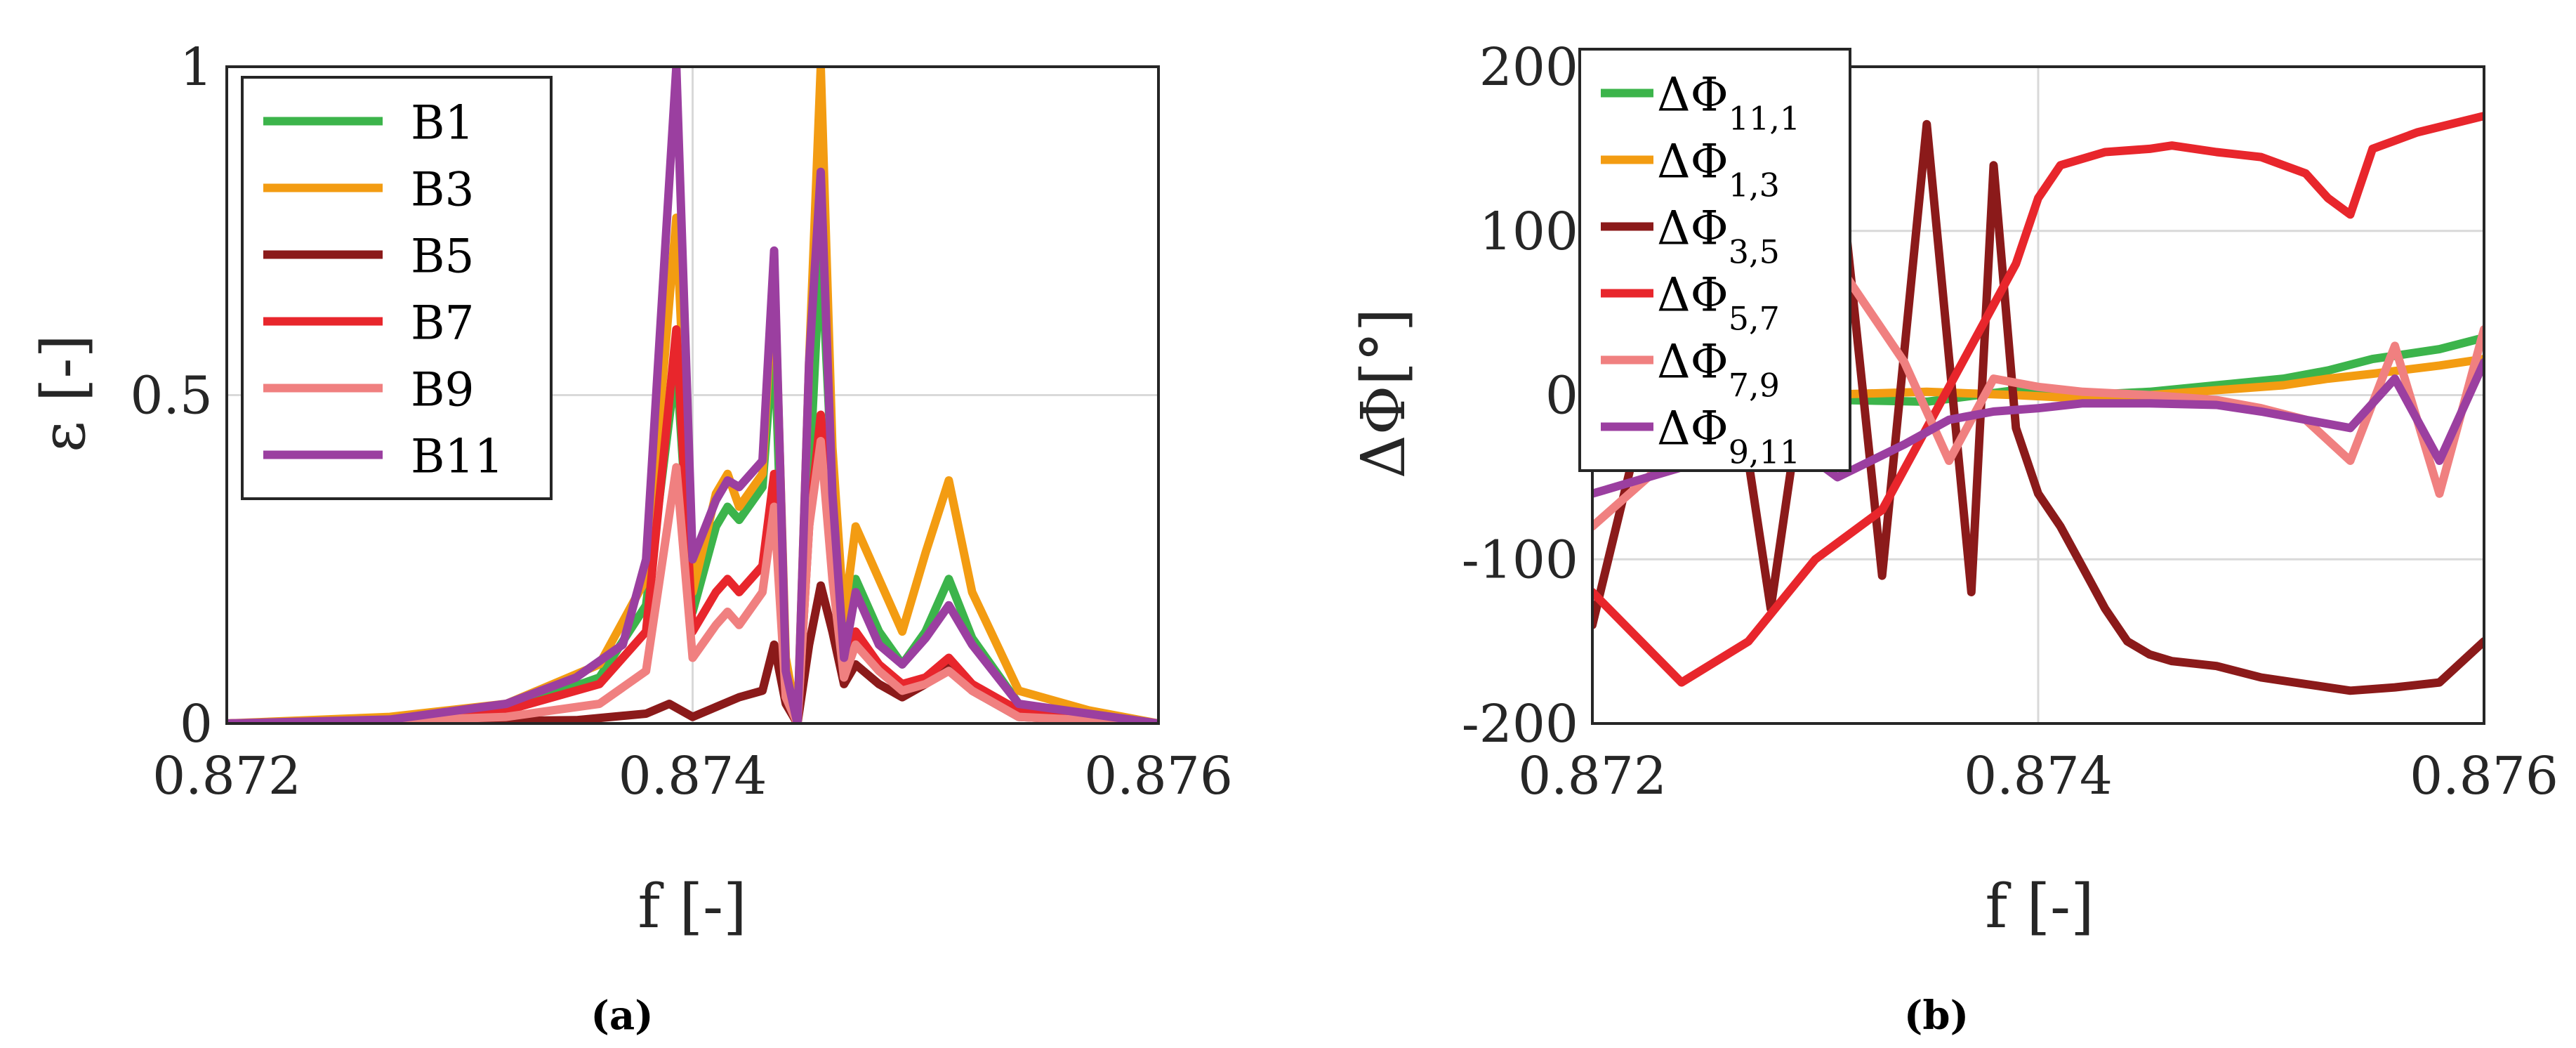 This screenshot has width=2576, height=1048. What do you see at coordinates (1528, 232) in the screenshot?
I see `y-tick-label: 100` at bounding box center [1528, 232].